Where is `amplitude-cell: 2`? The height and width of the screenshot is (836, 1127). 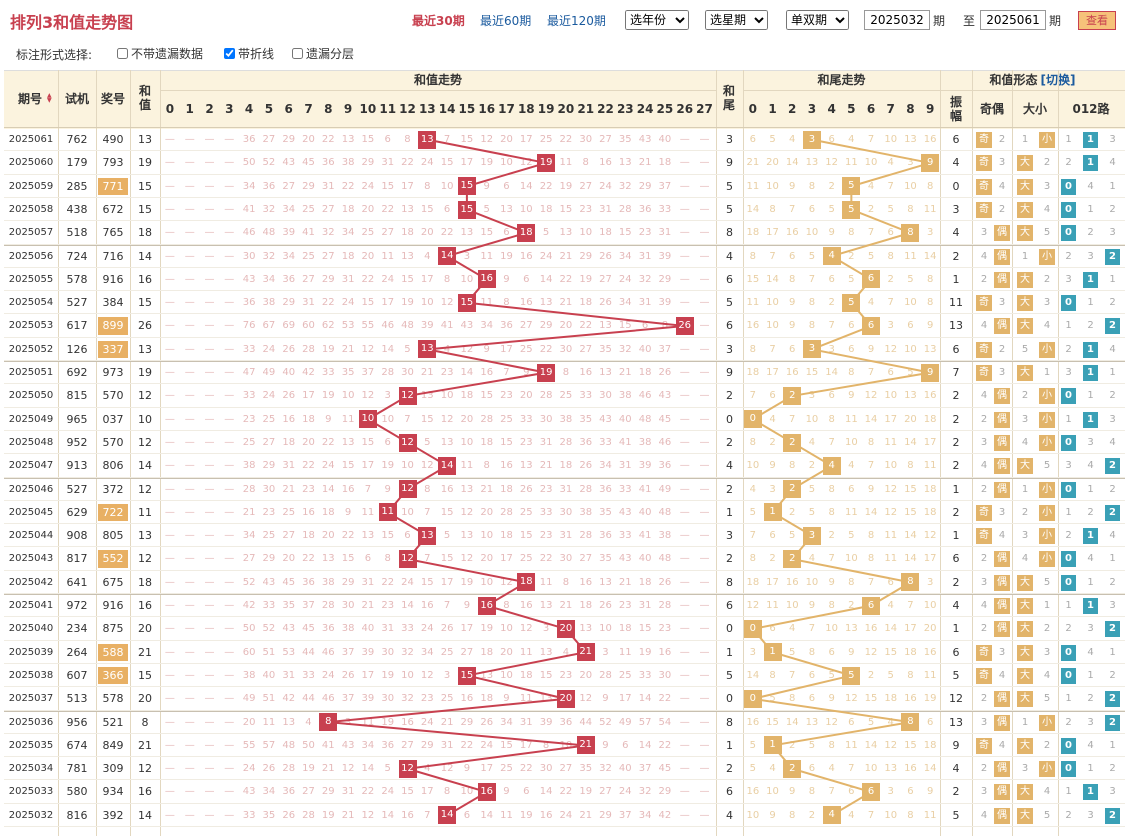
amplitude-cell: 2 is located at coordinates (956, 466).